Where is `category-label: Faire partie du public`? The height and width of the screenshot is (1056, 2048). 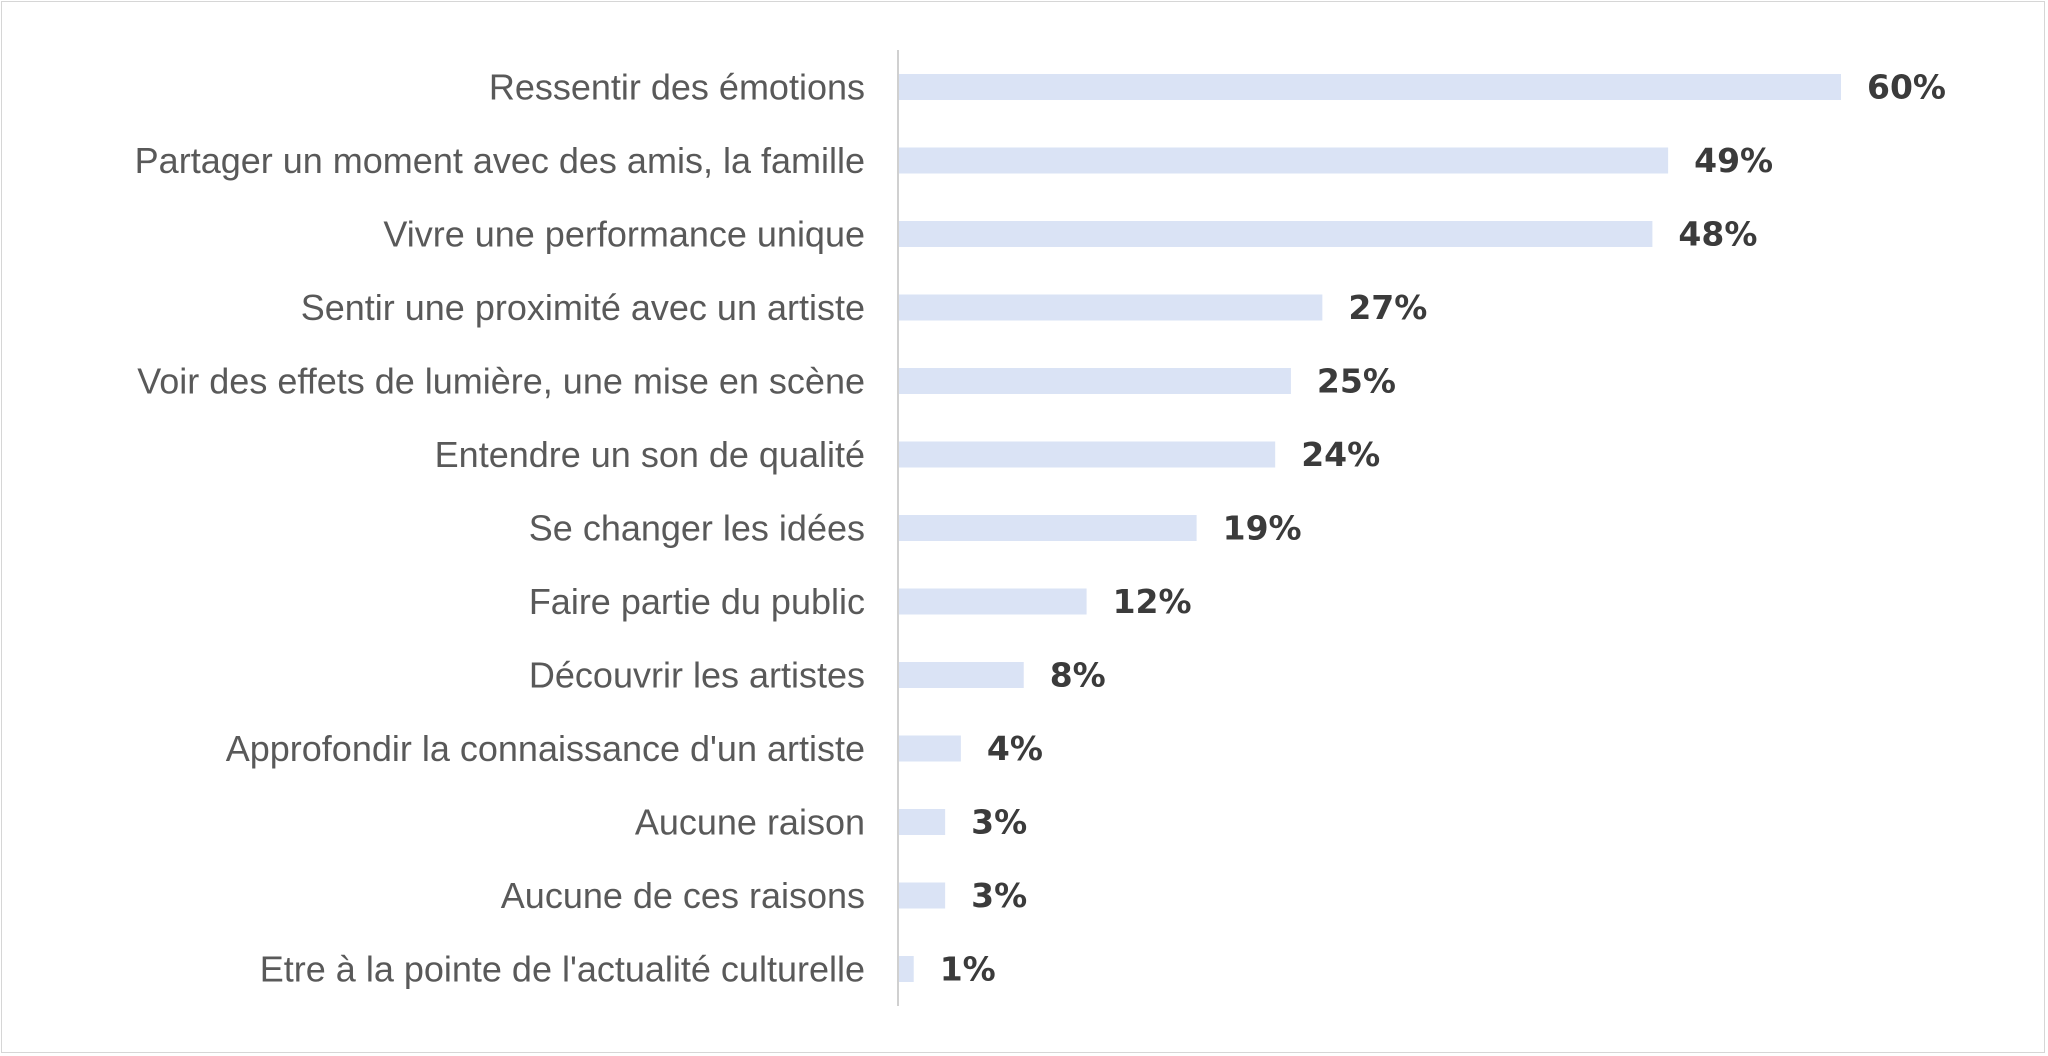 category-label: Faire partie du public is located at coordinates (697, 601).